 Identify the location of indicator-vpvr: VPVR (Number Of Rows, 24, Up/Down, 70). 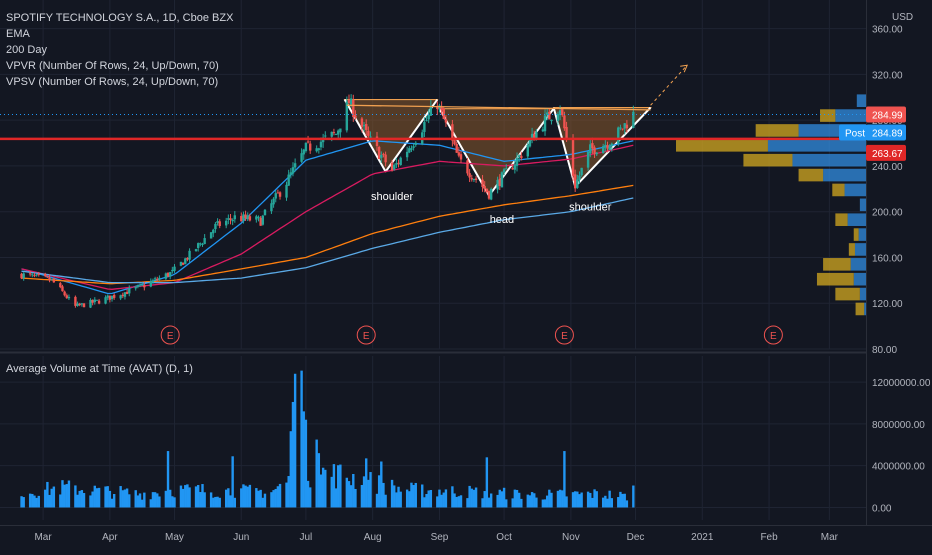
(112, 66).